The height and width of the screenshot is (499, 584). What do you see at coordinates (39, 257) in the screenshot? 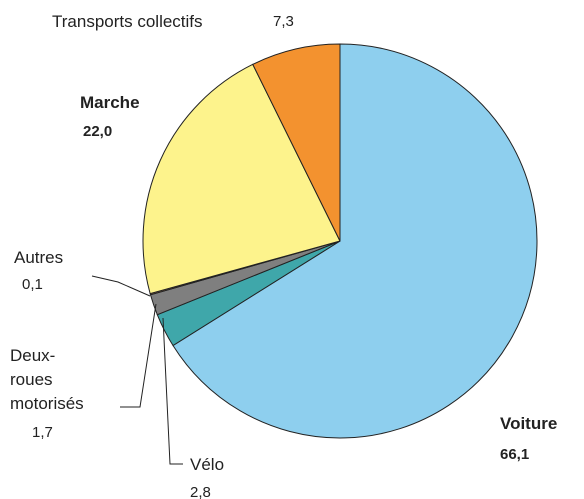
I see `label: Autres` at bounding box center [39, 257].